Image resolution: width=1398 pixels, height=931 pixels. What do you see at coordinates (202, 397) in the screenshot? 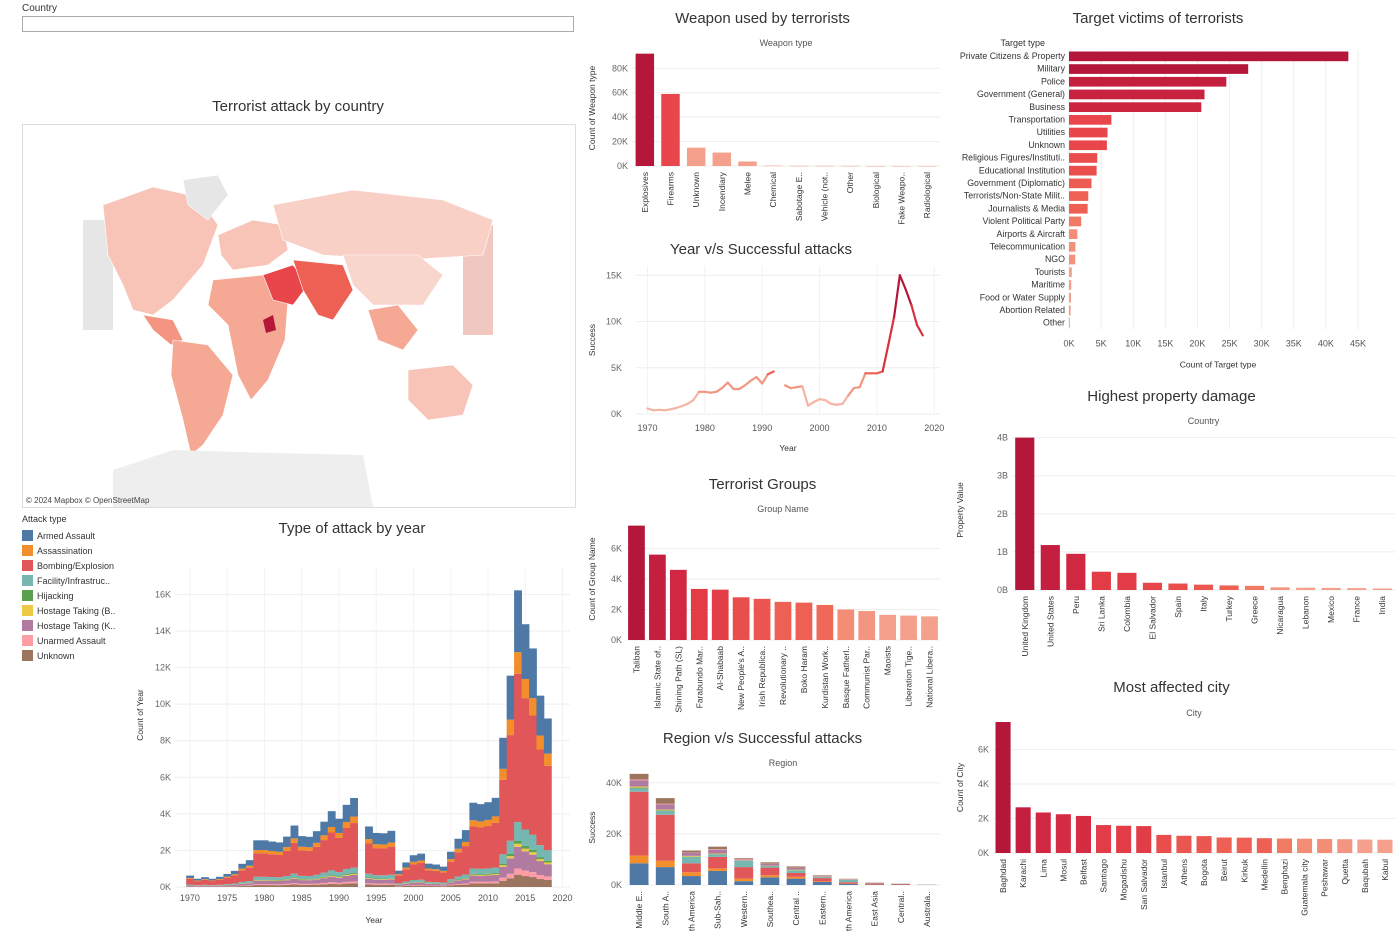
I see `map-region-south-america` at bounding box center [202, 397].